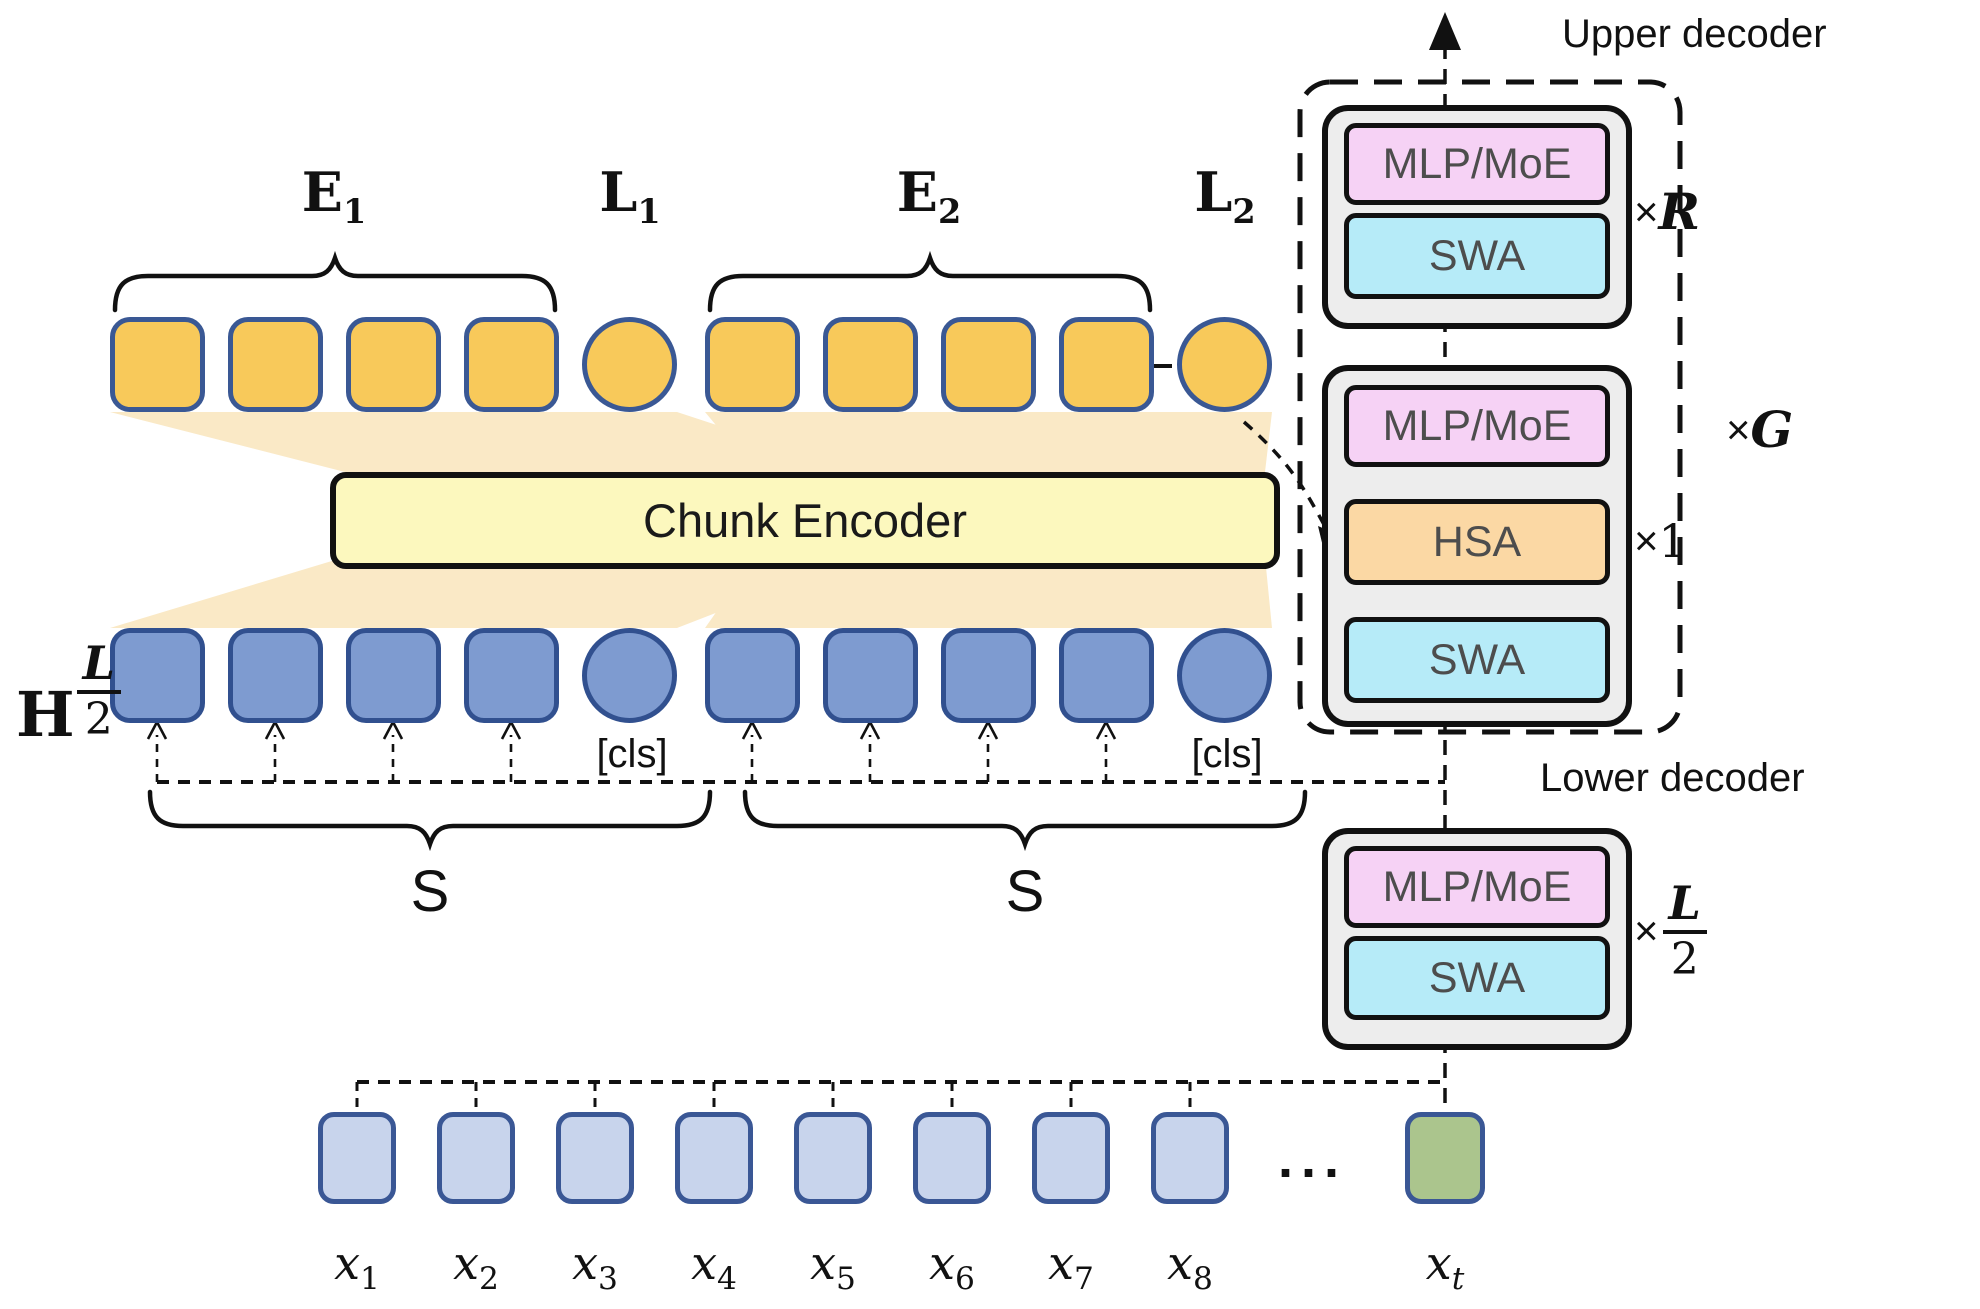 This screenshot has width=1980, height=1309. Describe the element at coordinates (1025, 820) in the screenshot. I see `brace-s2` at that location.